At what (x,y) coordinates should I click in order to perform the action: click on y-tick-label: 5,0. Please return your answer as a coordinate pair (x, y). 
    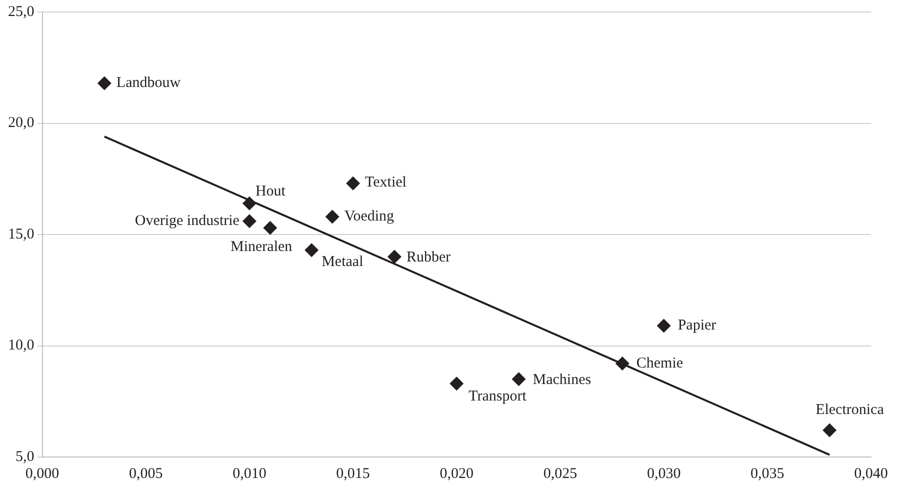
    Looking at the image, I should click on (25, 456).